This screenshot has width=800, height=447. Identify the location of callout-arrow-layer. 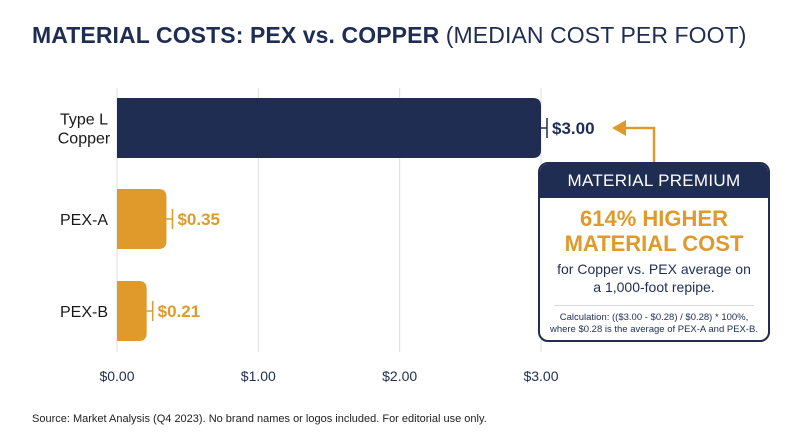
(634, 141).